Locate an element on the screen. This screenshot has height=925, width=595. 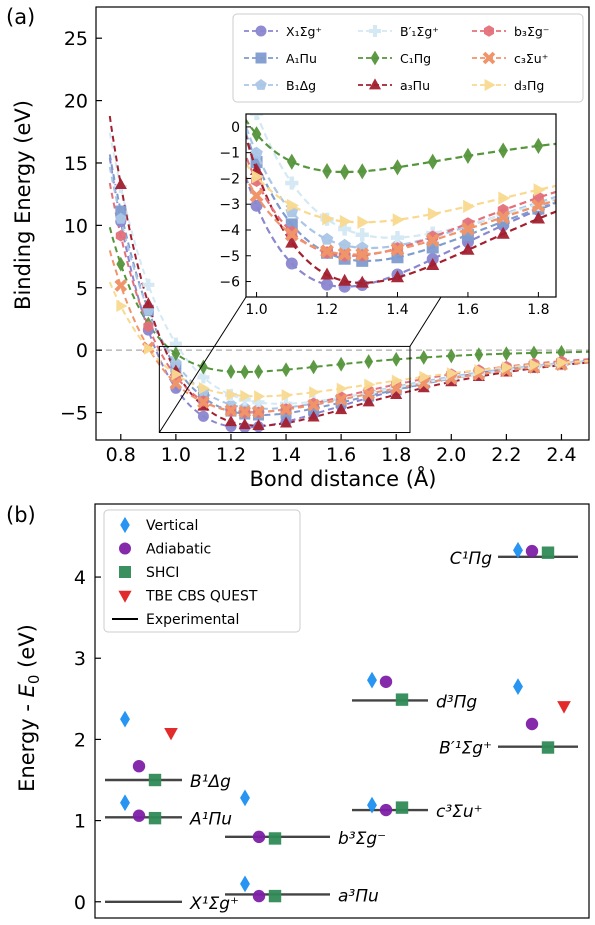
legend-label: B₁Δg is located at coordinates (301, 85).